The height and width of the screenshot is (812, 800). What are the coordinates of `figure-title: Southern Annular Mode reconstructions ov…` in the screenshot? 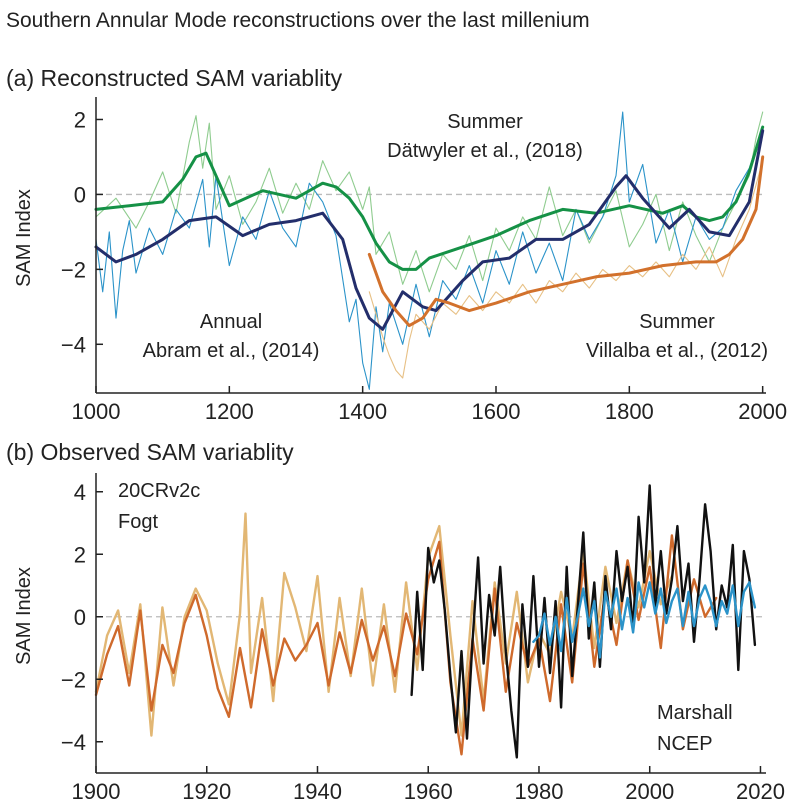 It's located at (298, 20).